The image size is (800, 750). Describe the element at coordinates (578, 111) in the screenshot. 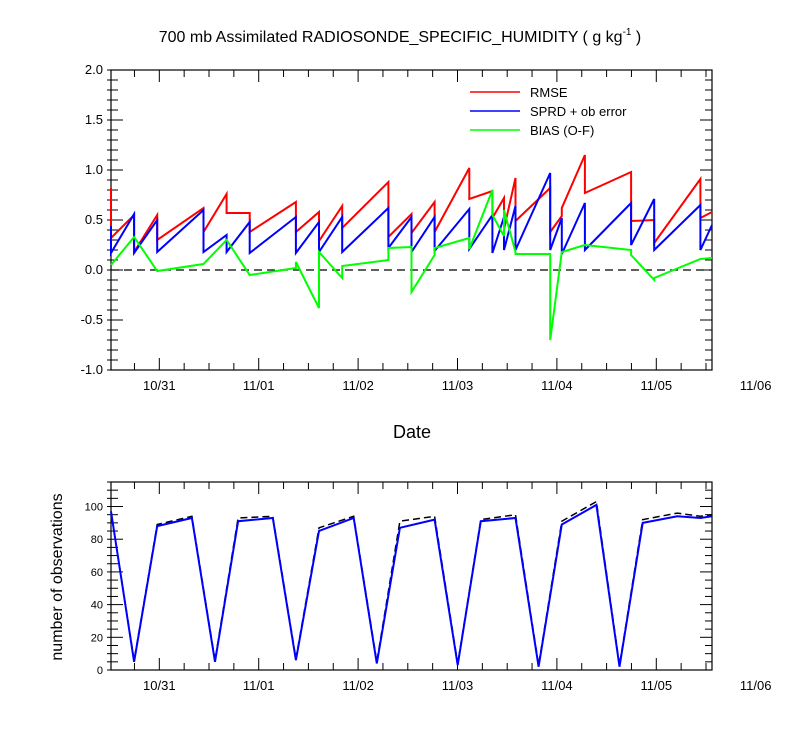

I see `legend-label: SPRD + ob error` at that location.